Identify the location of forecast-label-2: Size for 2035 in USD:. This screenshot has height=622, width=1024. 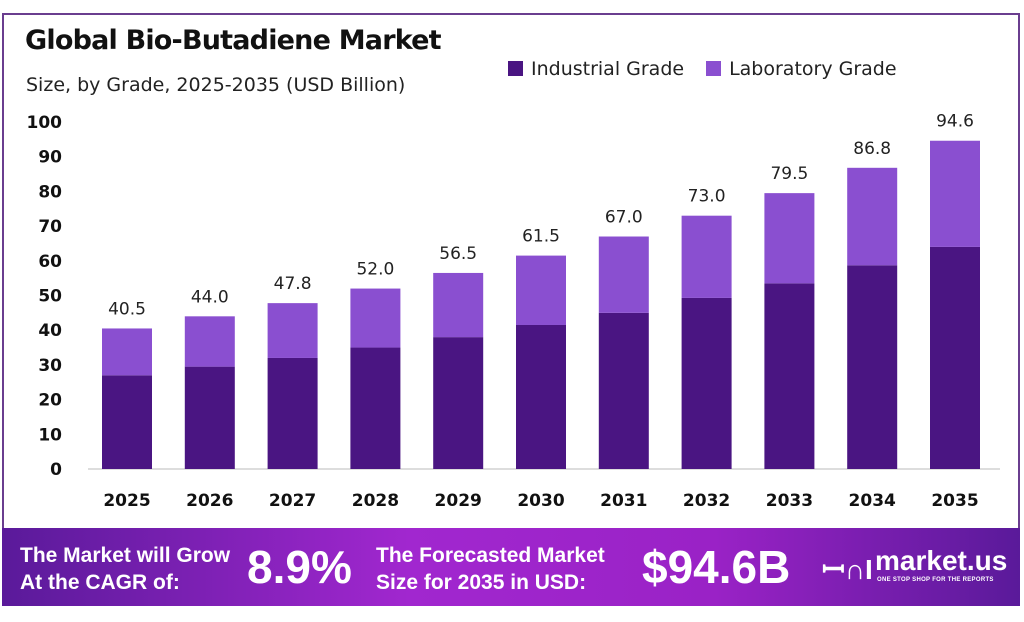
(481, 582).